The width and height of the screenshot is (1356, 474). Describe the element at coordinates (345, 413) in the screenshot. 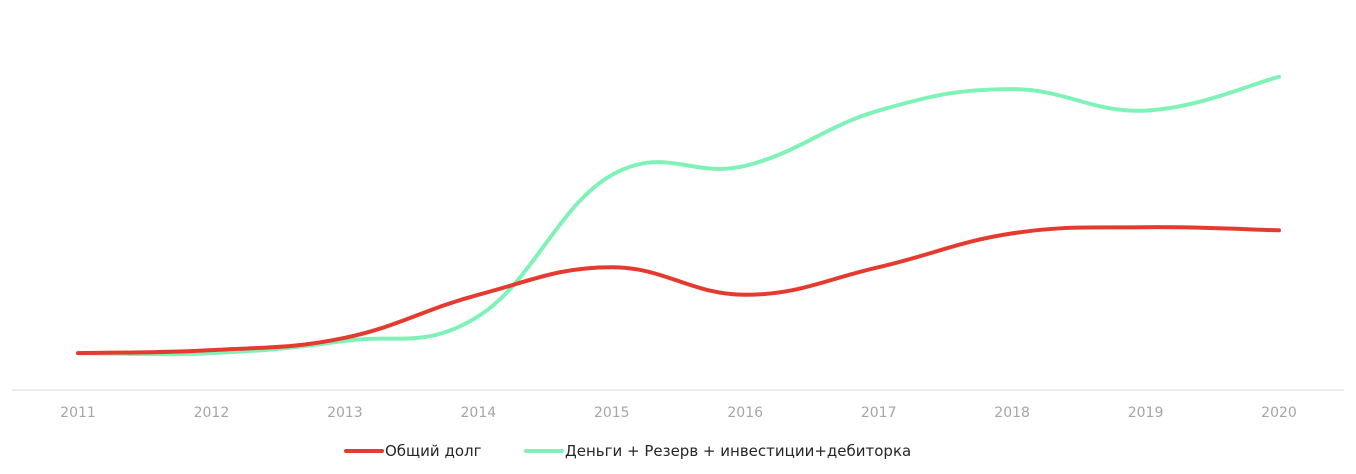

I see `x-tick-label: 2013` at that location.